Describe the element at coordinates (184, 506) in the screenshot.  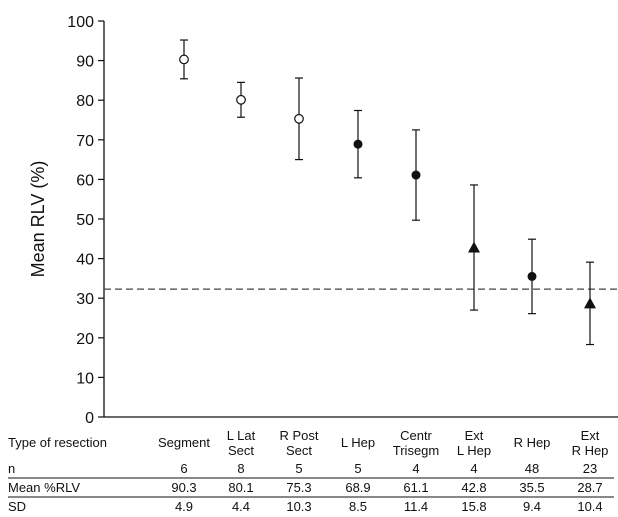
I see `table-cell: 4.9` at that location.